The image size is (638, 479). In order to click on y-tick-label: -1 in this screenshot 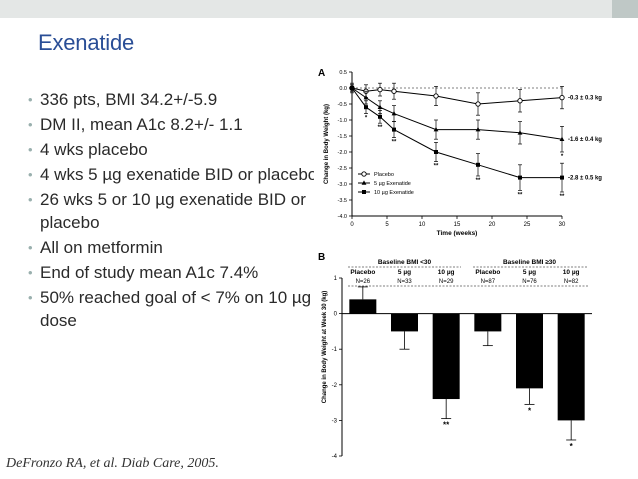, I will do `click(335, 350)`.